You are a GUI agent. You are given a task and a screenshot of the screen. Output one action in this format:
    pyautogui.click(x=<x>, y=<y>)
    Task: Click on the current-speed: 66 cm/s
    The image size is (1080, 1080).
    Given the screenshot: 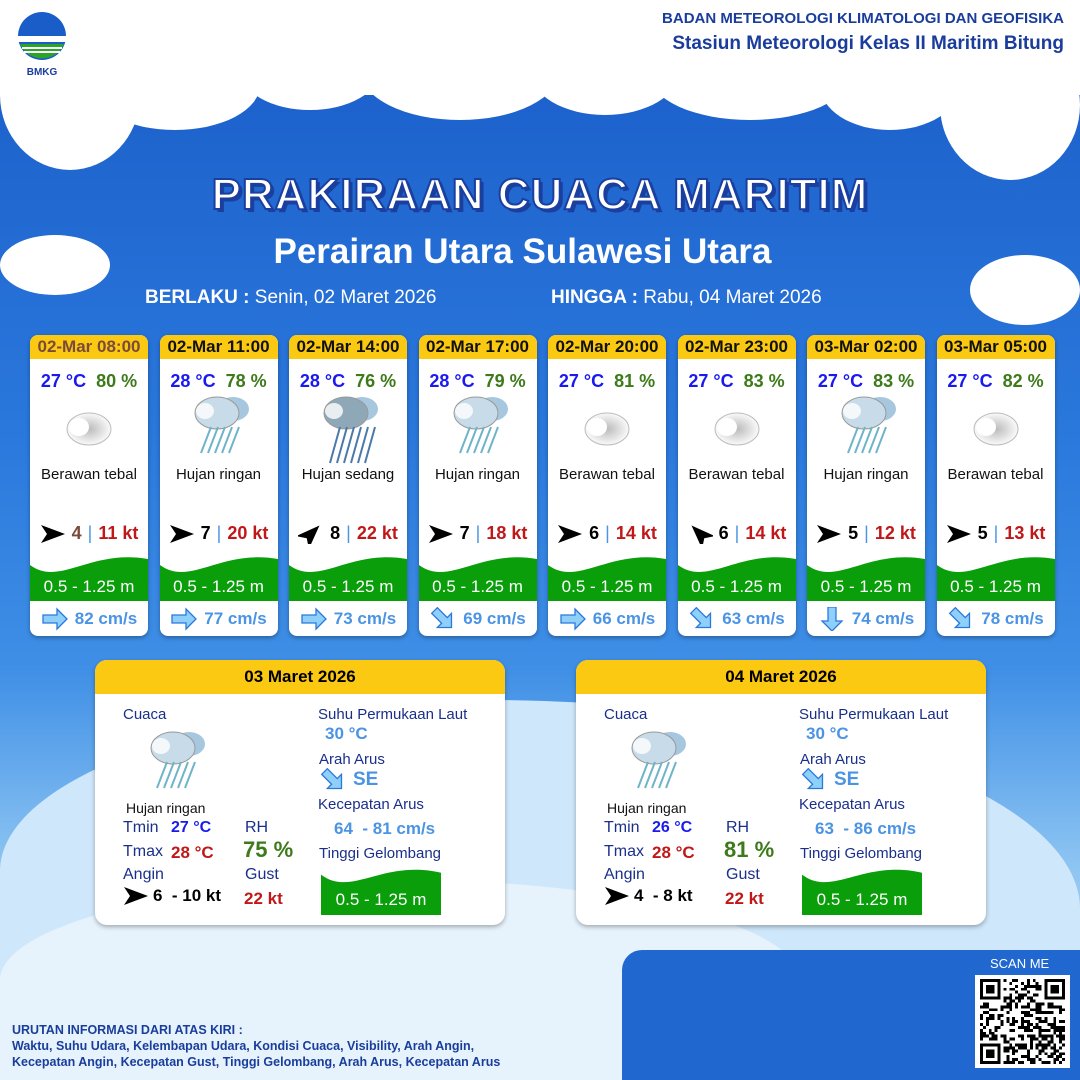 What is the action you would take?
    pyautogui.click(x=624, y=618)
    